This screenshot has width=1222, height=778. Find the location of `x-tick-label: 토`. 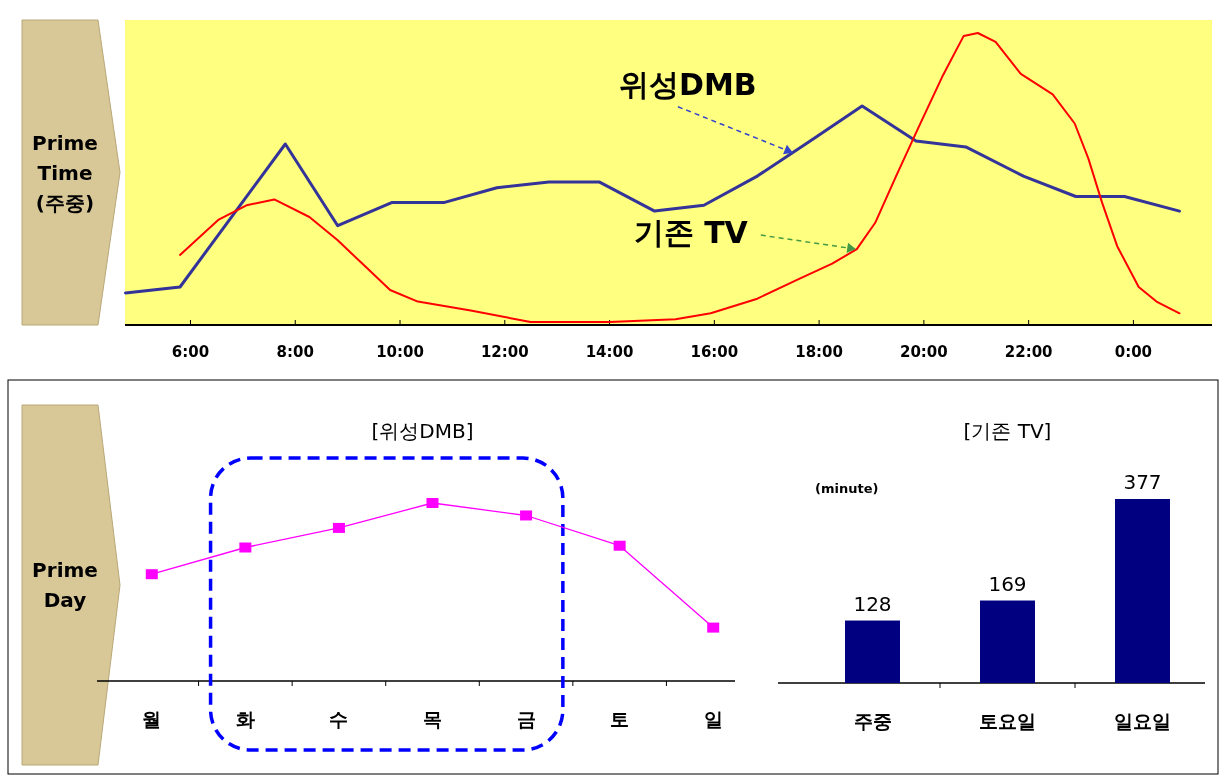

x-tick-label: 토 is located at coordinates (620, 719).